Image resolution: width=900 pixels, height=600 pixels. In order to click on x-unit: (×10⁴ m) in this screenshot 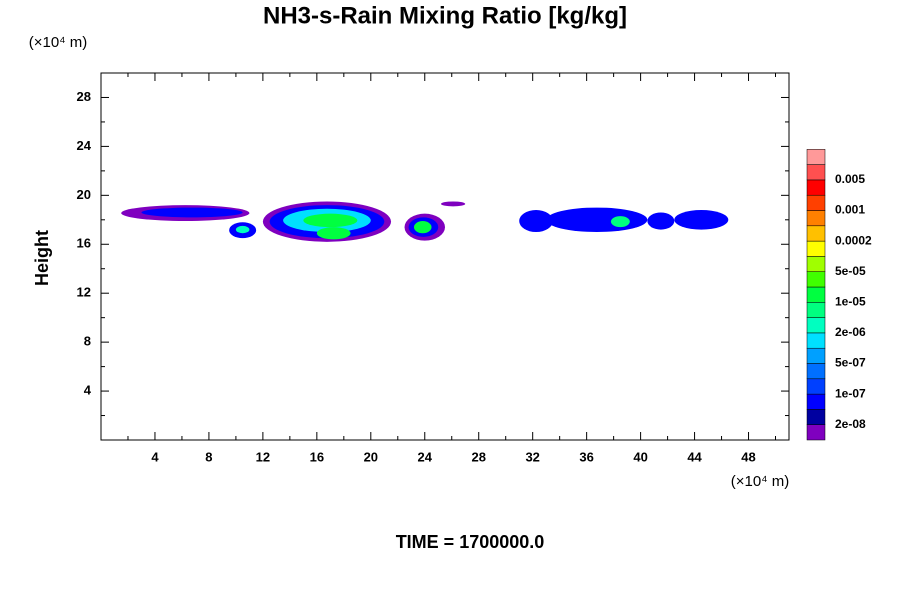, I will do `click(760, 481)`.